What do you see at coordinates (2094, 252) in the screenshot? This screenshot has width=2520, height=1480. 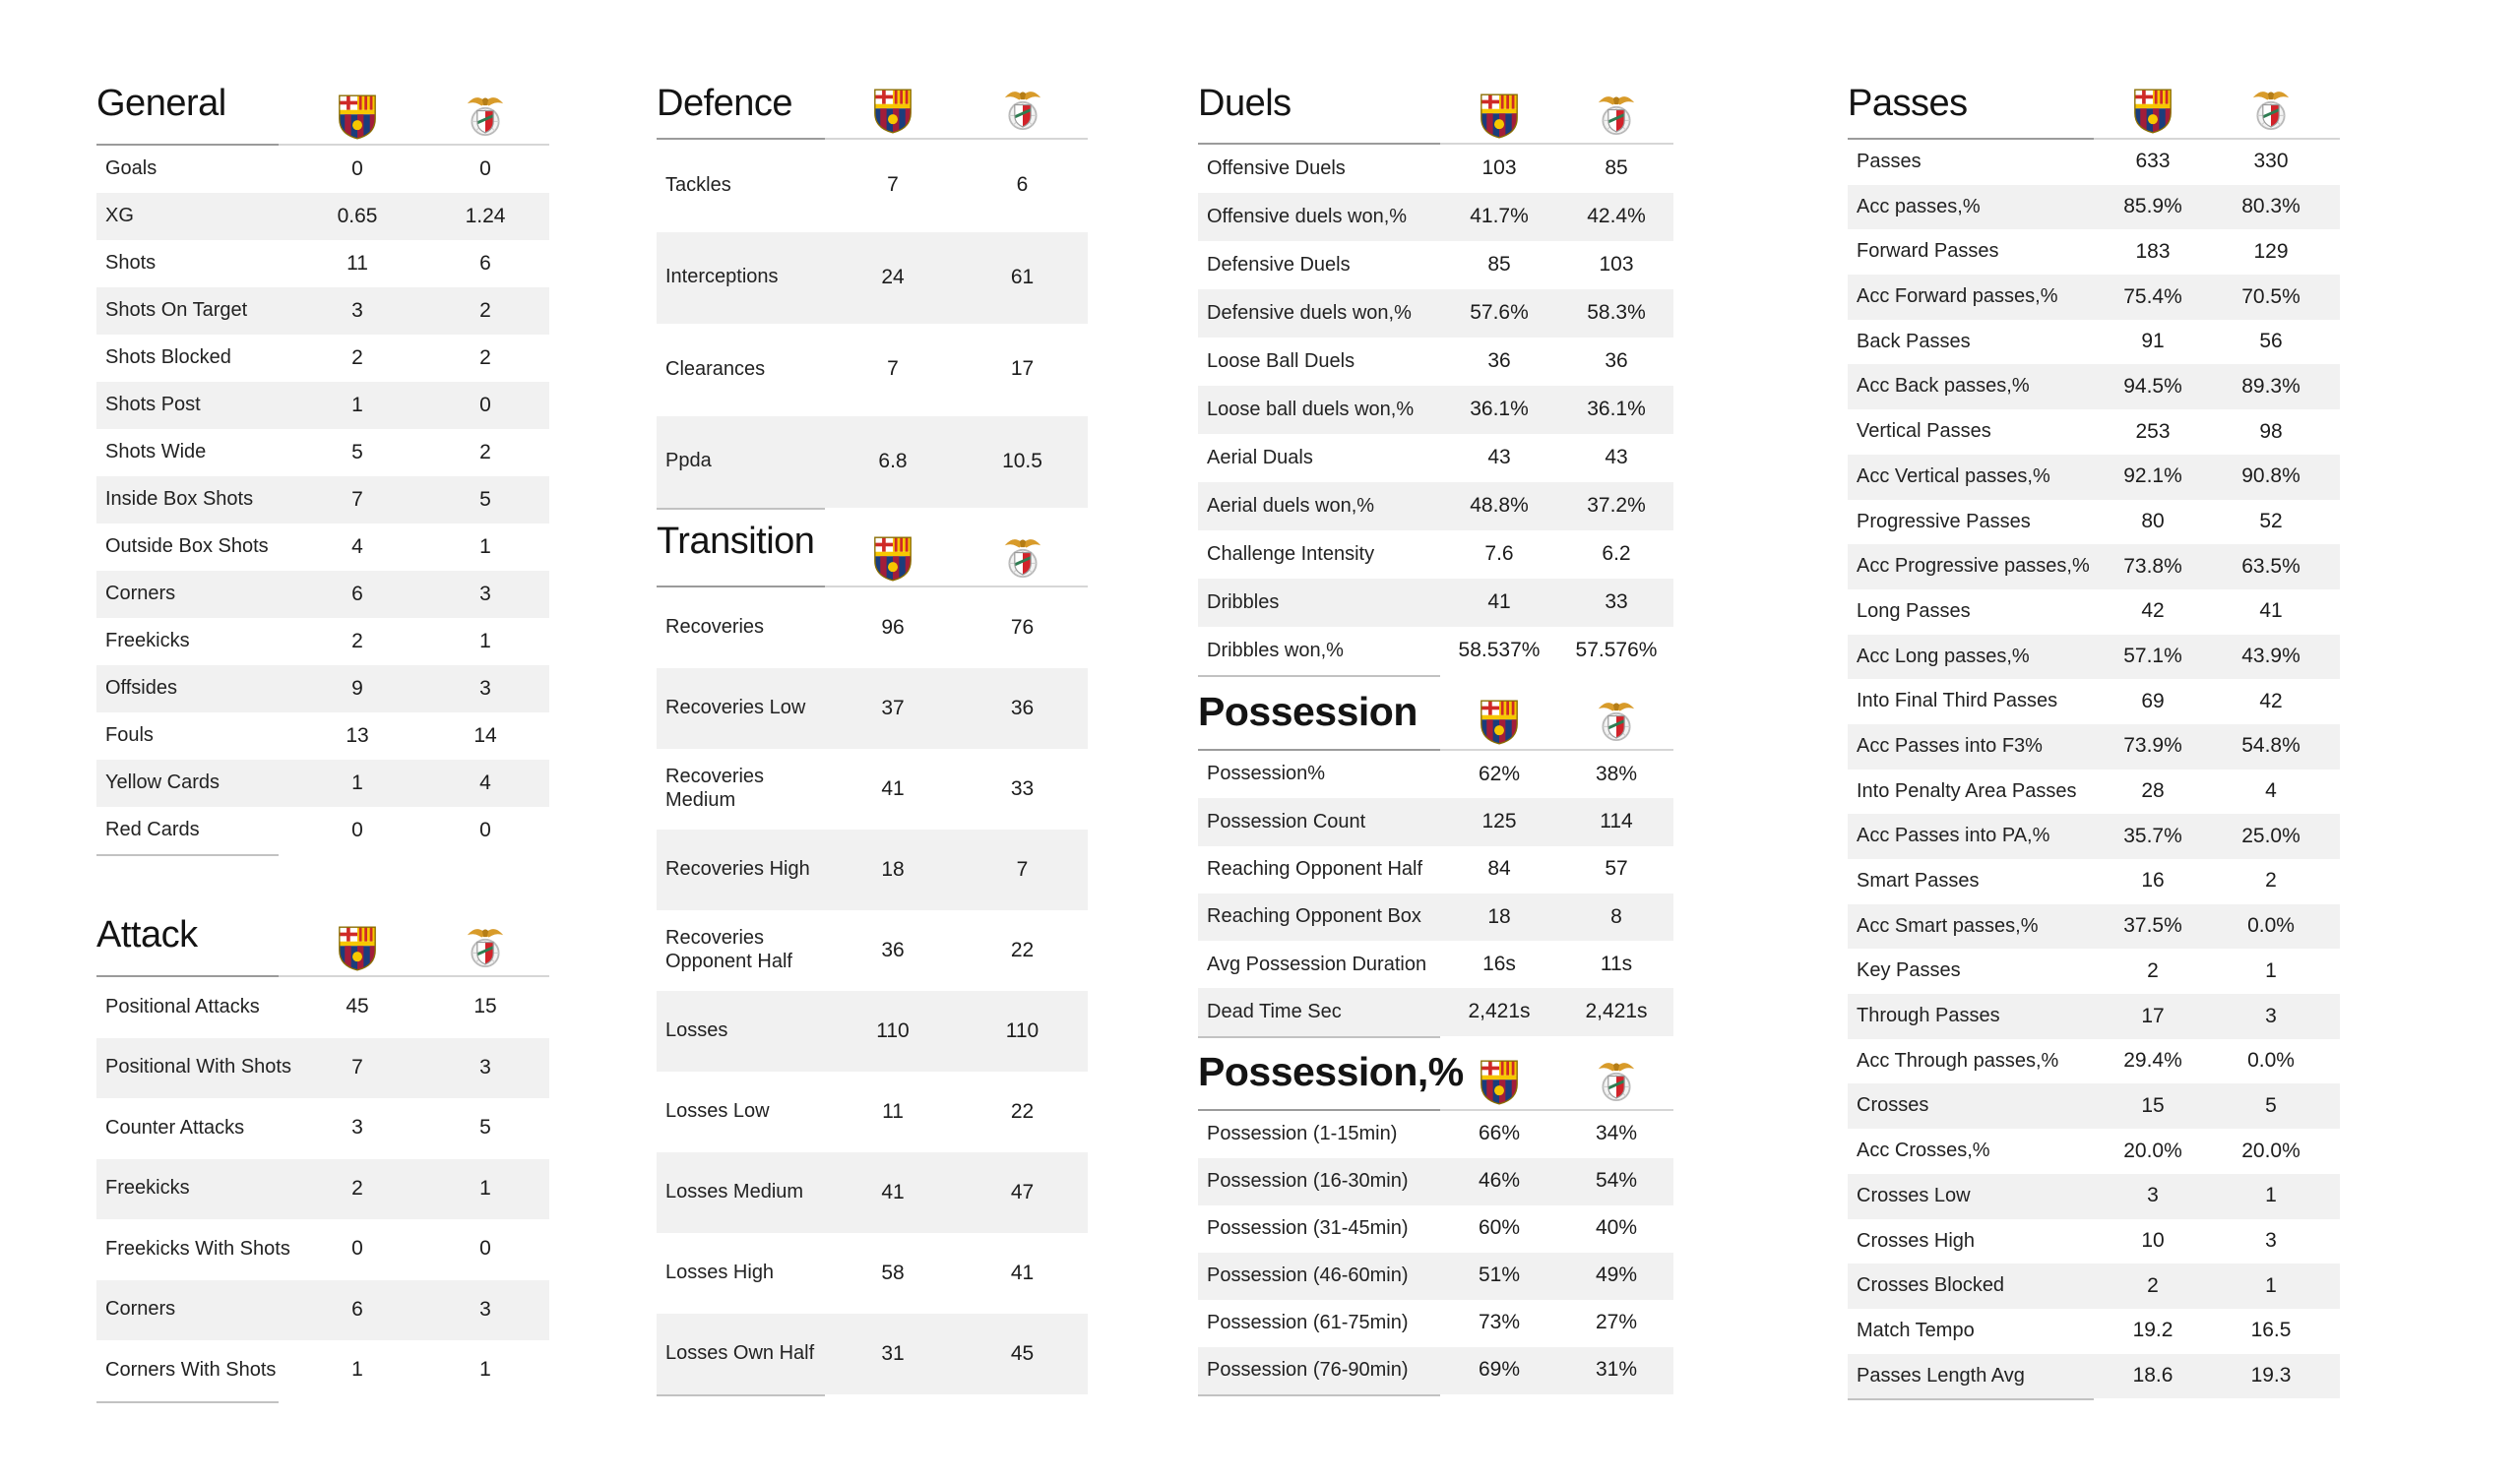 I see `stat-row: Forward Passes 183 129` at bounding box center [2094, 252].